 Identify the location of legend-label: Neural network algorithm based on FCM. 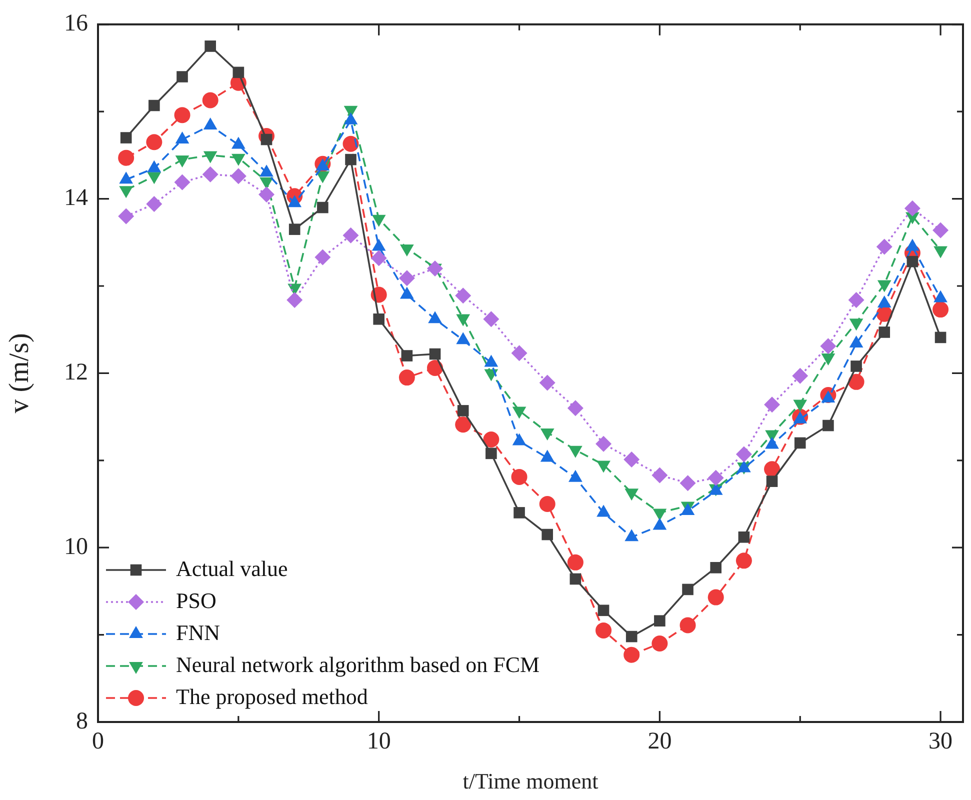
(358, 664).